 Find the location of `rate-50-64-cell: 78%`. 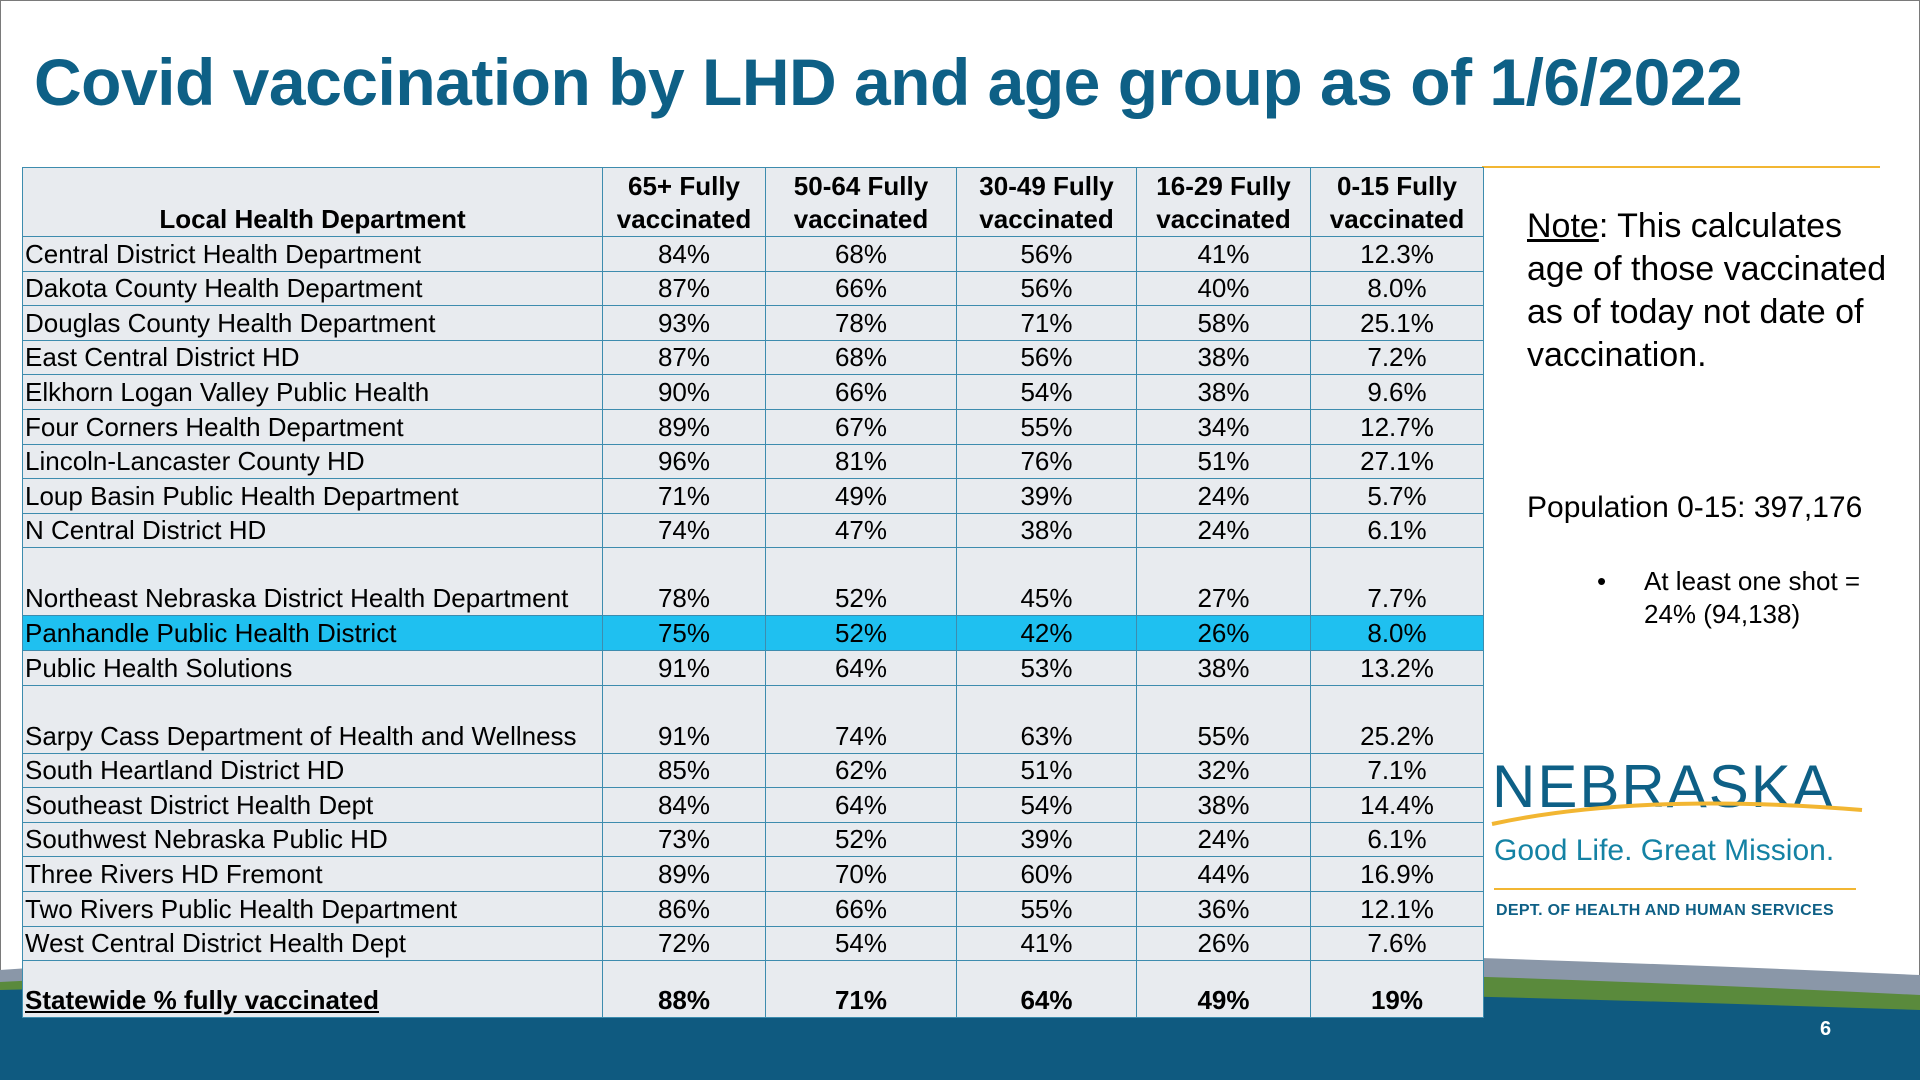

rate-50-64-cell: 78% is located at coordinates (861, 323).